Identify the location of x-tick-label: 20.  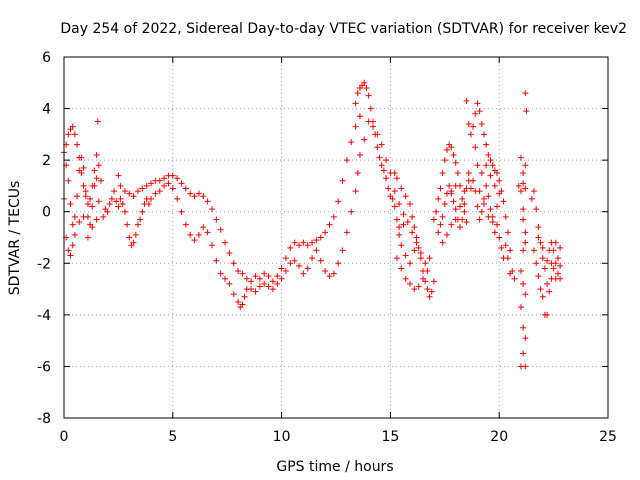
(499, 437).